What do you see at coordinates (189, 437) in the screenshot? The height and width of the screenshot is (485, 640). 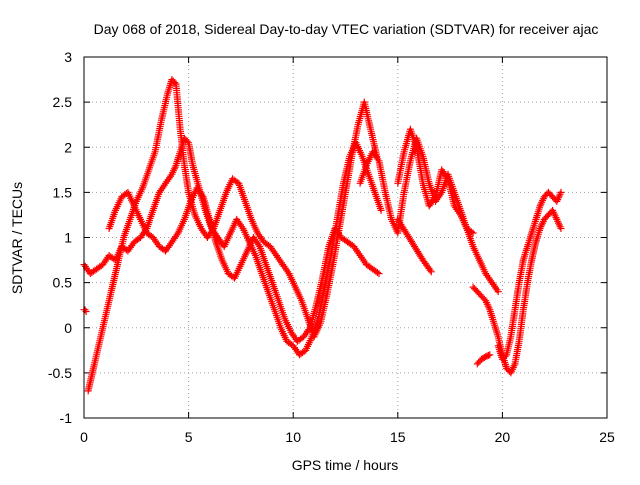 I see `x-tick-label: 5` at bounding box center [189, 437].